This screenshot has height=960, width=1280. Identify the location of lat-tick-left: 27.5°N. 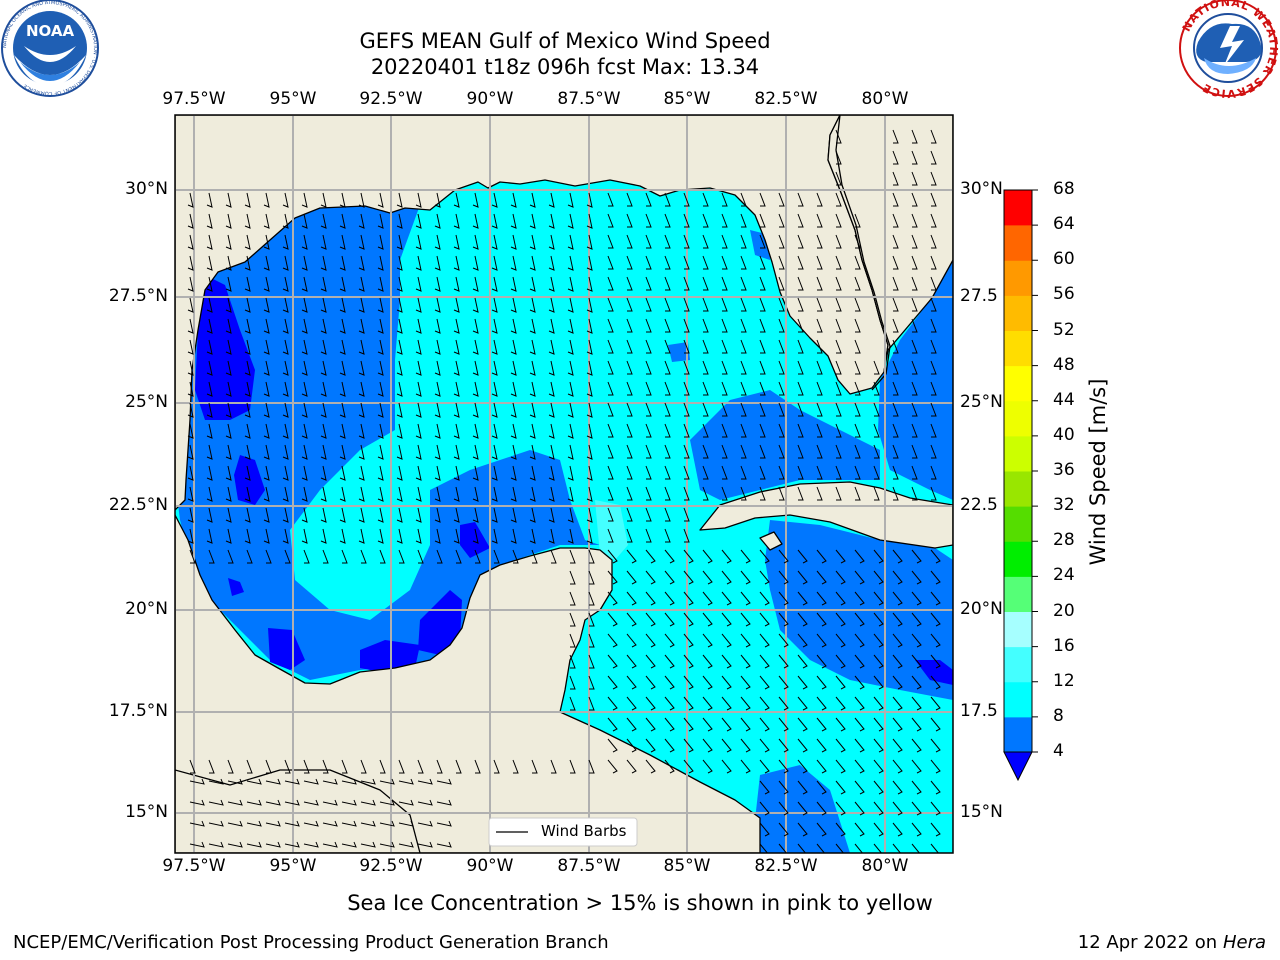
(138, 296).